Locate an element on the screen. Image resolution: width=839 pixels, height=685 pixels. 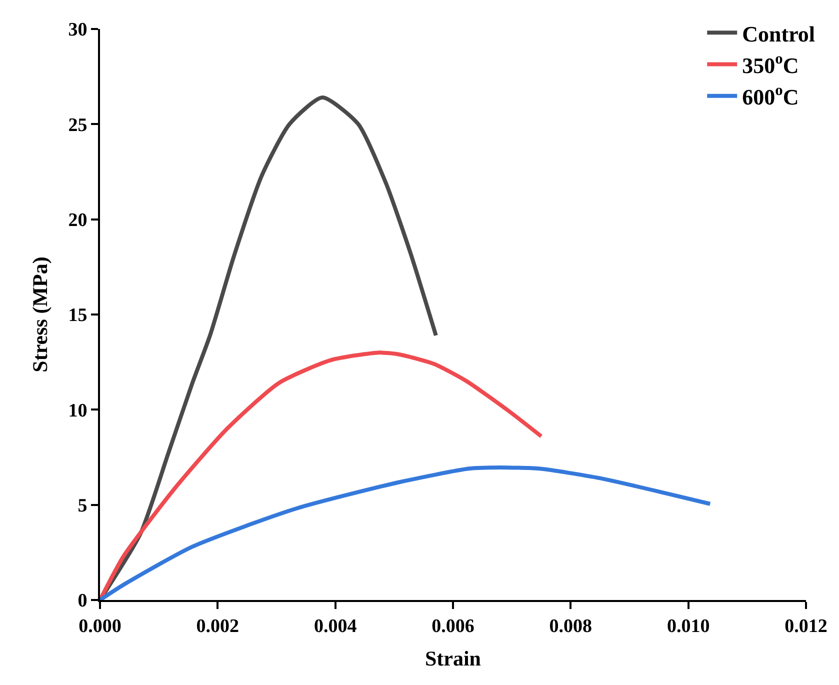
x-tick-label: 0.000 is located at coordinates (100, 626).